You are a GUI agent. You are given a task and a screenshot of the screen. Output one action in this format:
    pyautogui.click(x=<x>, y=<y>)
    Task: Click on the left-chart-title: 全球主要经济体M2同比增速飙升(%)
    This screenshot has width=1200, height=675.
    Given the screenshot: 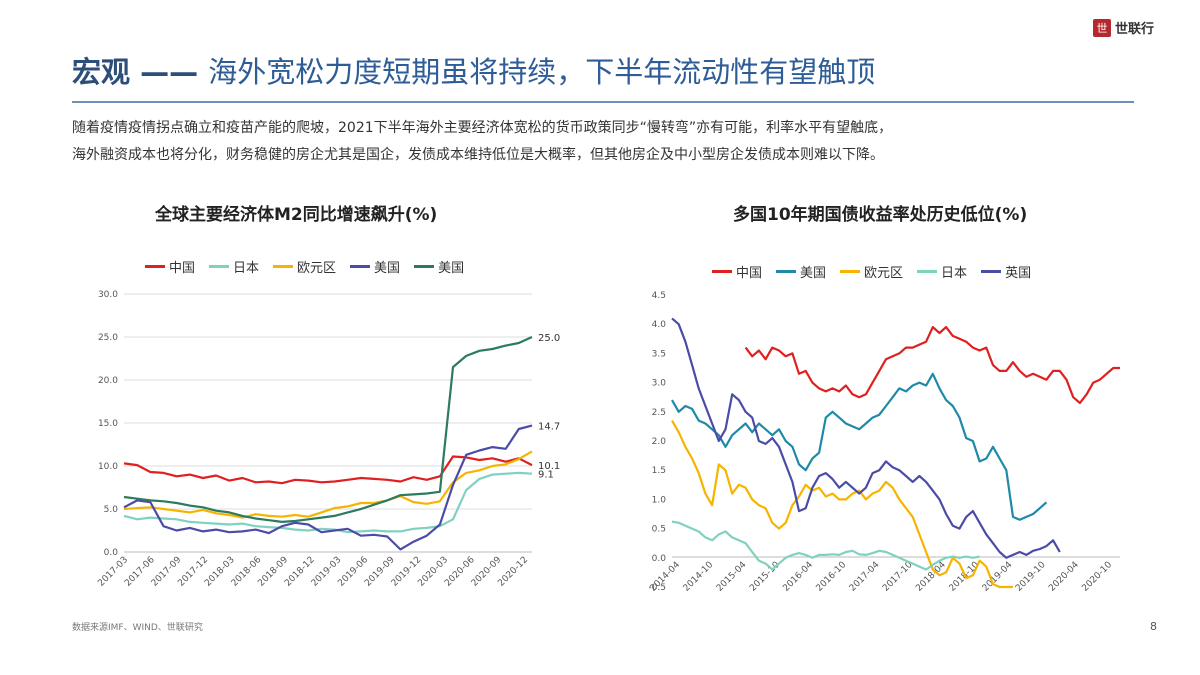 What is the action you would take?
    pyautogui.click(x=296, y=215)
    